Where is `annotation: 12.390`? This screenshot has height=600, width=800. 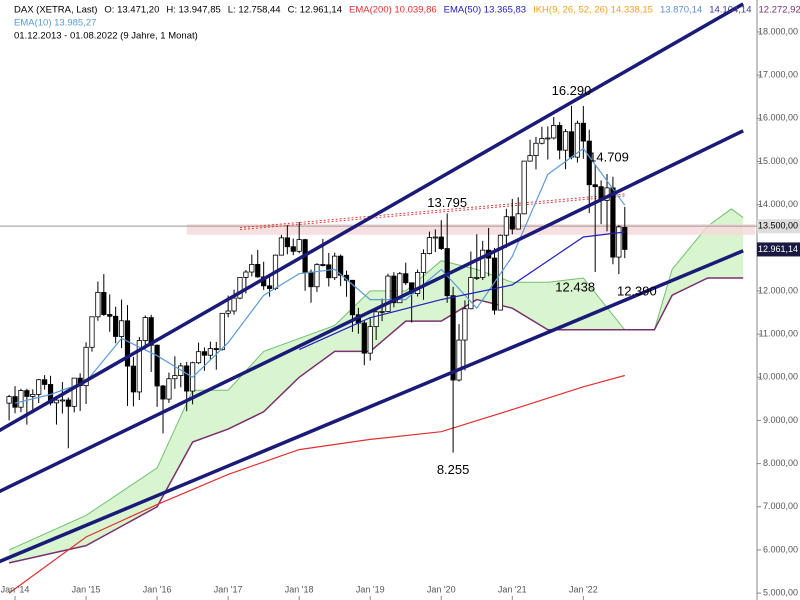 annotation: 12.390 is located at coordinates (637, 291).